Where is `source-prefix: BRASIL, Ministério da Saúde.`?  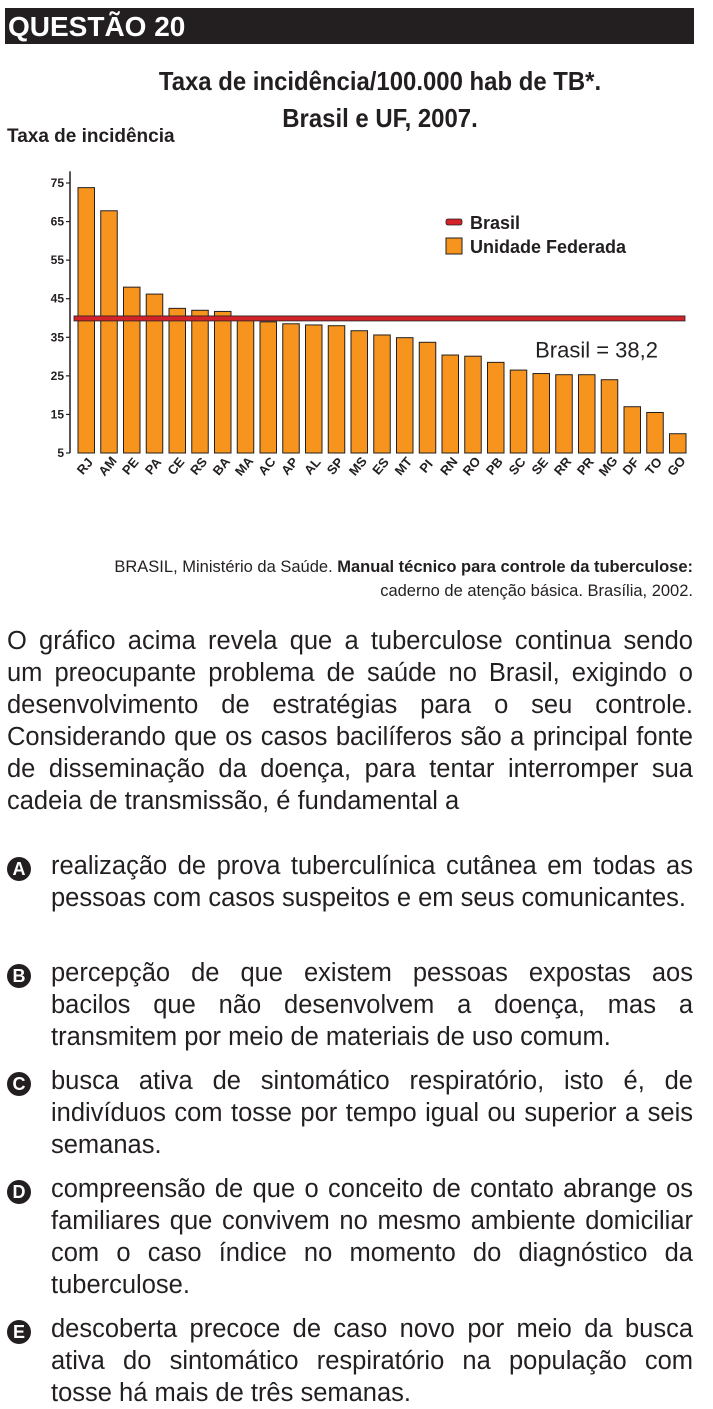
source-prefix: BRASIL, Ministério da Saúde. is located at coordinates (226, 567).